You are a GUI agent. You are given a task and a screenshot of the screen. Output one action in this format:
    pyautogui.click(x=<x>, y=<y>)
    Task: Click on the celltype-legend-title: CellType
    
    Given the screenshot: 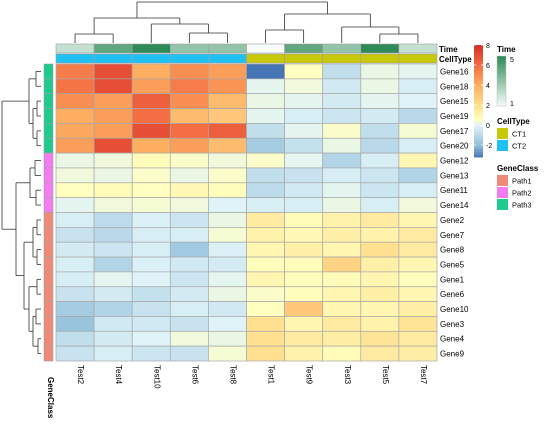 What is the action you would take?
    pyautogui.click(x=513, y=121)
    